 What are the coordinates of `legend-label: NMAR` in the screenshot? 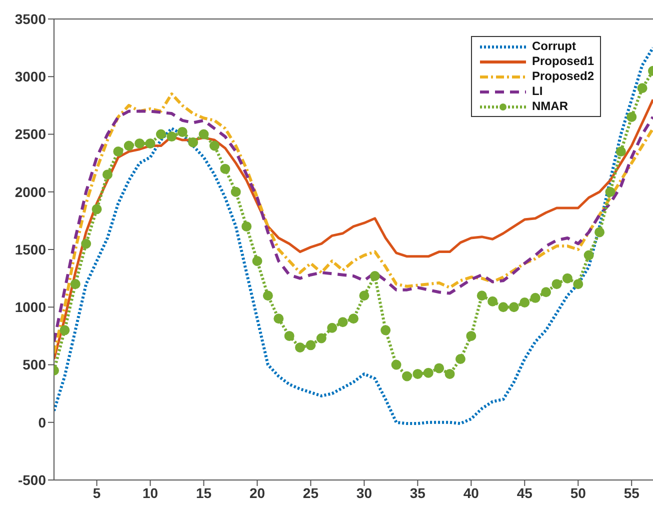 It's located at (550, 106).